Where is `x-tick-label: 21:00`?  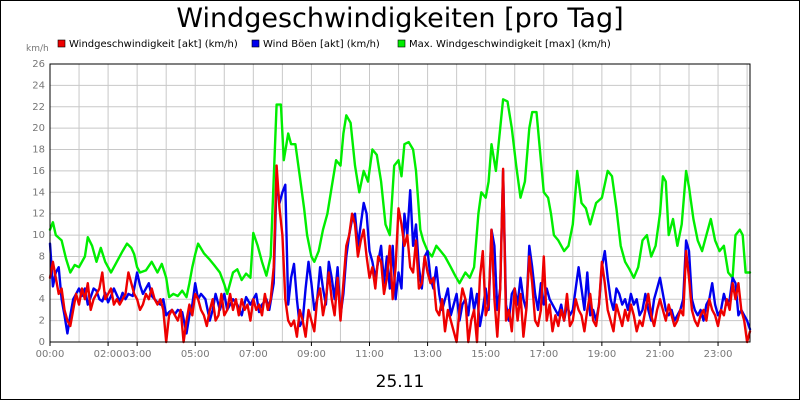 x-tick-label: 21:00 is located at coordinates (660, 354).